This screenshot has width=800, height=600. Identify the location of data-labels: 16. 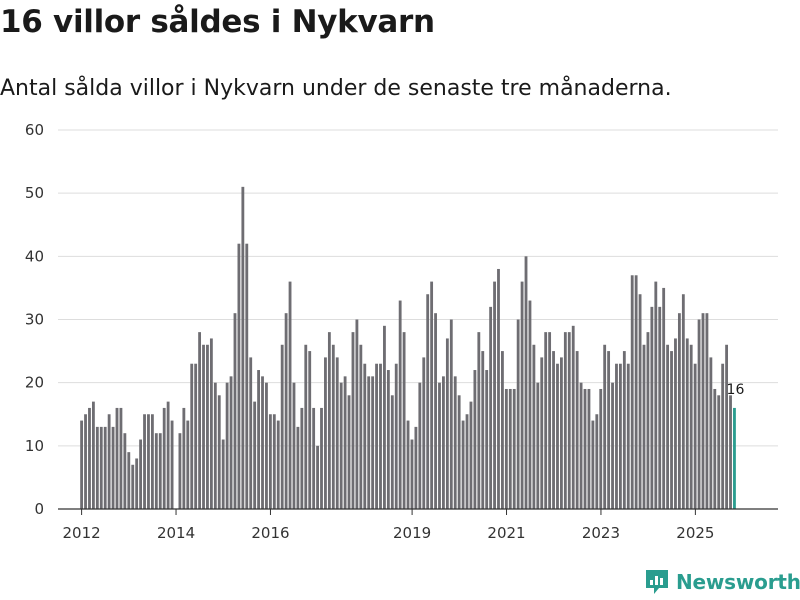
(736, 390).